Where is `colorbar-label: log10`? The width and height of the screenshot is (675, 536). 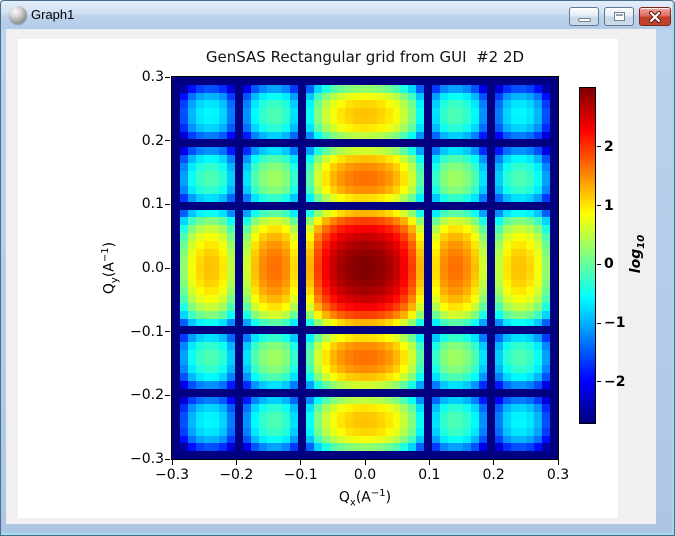
colorbar-label: log10 is located at coordinates (637, 254).